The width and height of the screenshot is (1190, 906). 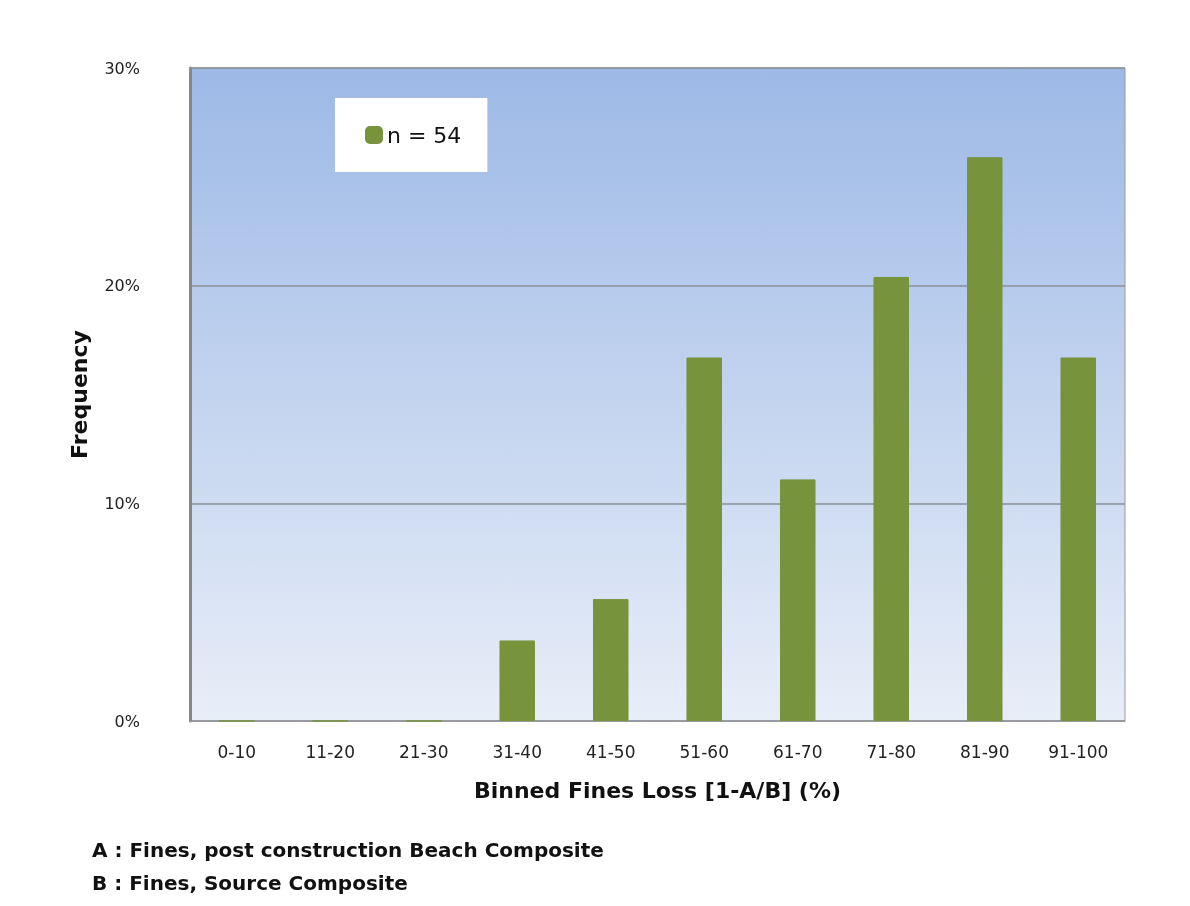 What do you see at coordinates (798, 751) in the screenshot?
I see `x-tick-label: 61-70` at bounding box center [798, 751].